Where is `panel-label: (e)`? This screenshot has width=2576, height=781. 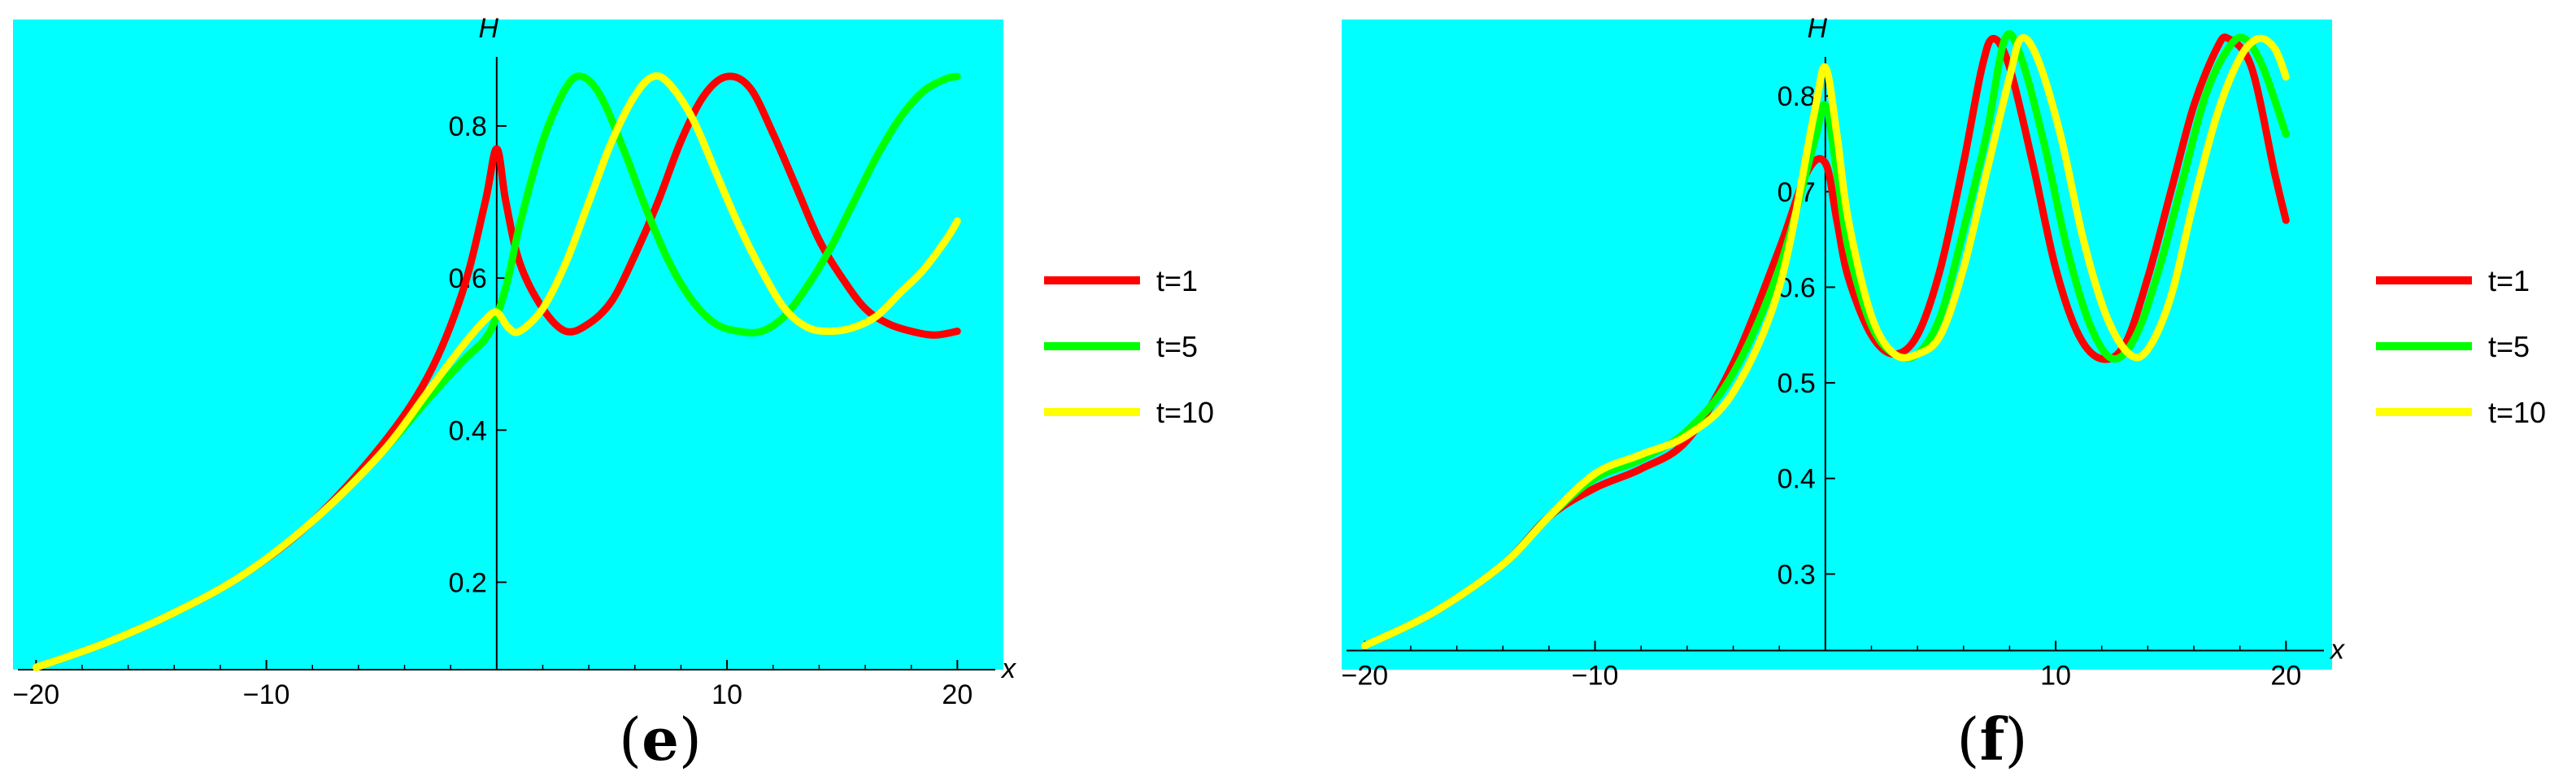
panel-label: (e) is located at coordinates (661, 740).